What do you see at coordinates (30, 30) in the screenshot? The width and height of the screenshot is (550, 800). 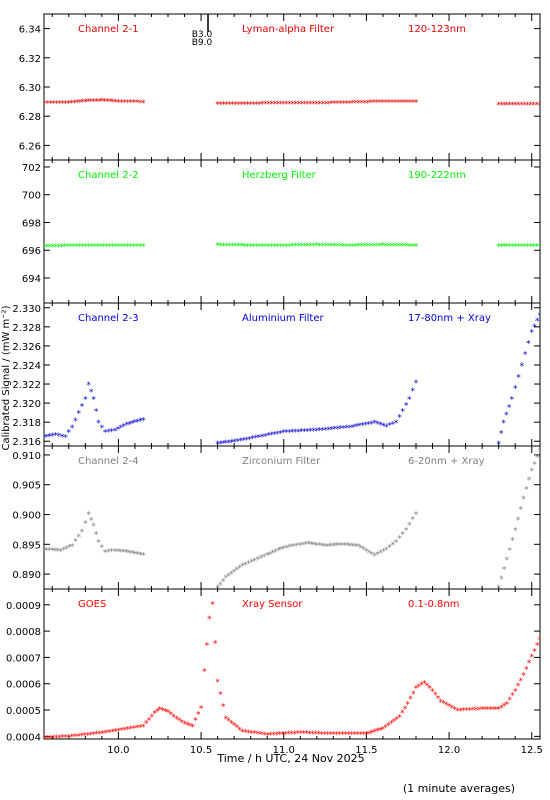 I see `y-tick-label: 6.34` at bounding box center [30, 30].